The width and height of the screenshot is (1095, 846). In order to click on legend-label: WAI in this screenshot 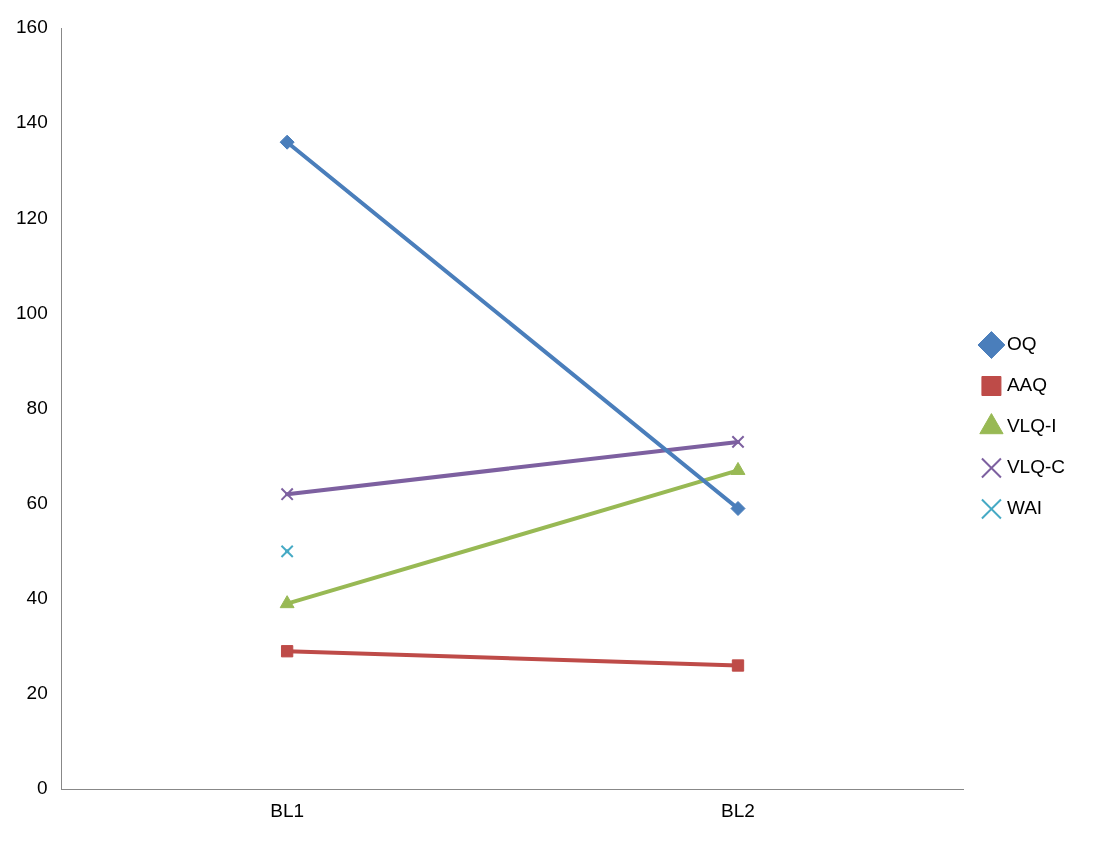, I will do `click(1024, 508)`.